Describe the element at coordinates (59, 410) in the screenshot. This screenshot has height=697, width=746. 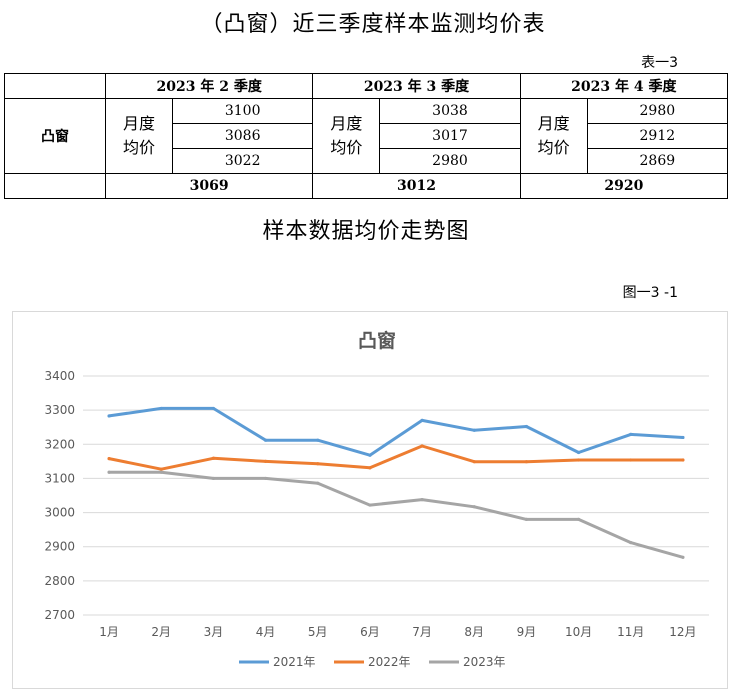
I see `y-tick-label: 3300` at that location.